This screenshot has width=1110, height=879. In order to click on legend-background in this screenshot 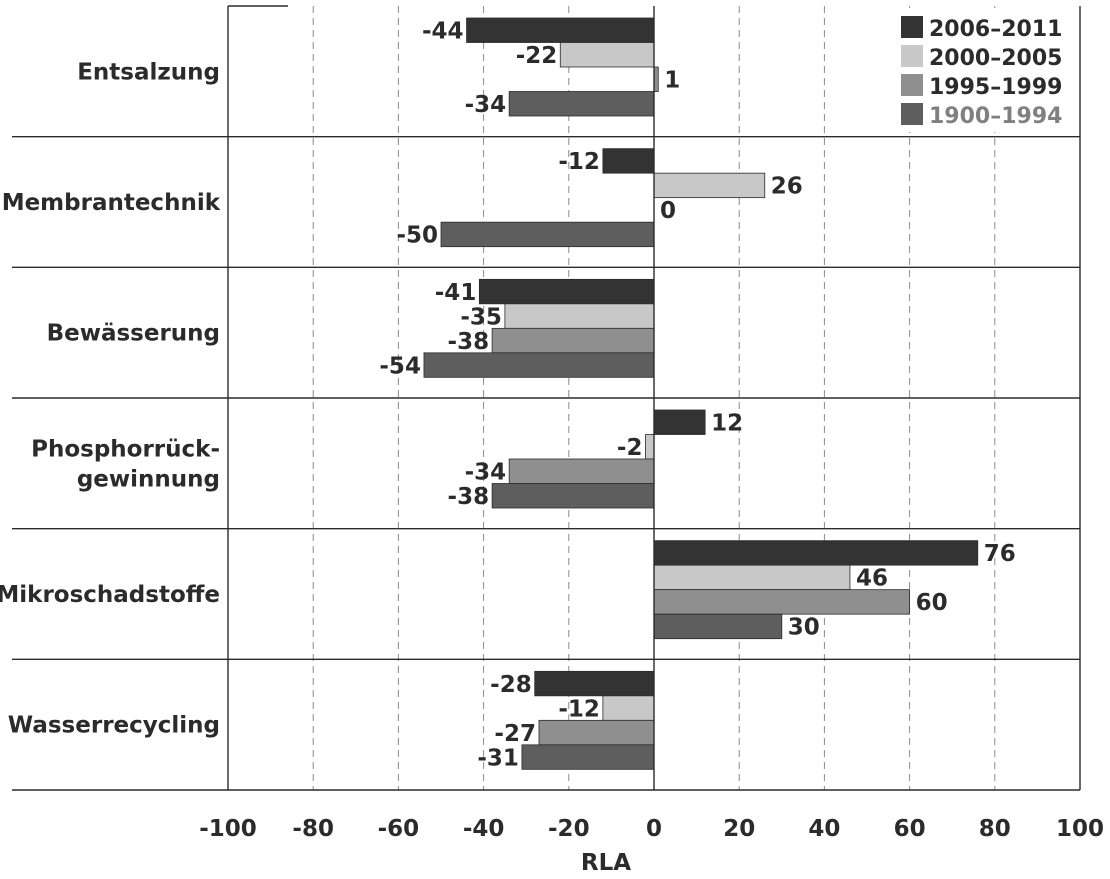, I will do `click(983, 70)`.